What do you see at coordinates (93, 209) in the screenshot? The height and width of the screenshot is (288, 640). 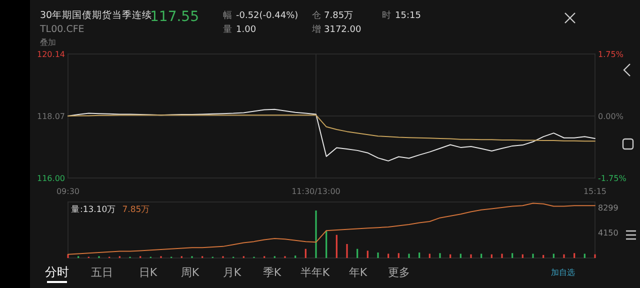 I see `annotation: 量:13.10万` at bounding box center [93, 209].